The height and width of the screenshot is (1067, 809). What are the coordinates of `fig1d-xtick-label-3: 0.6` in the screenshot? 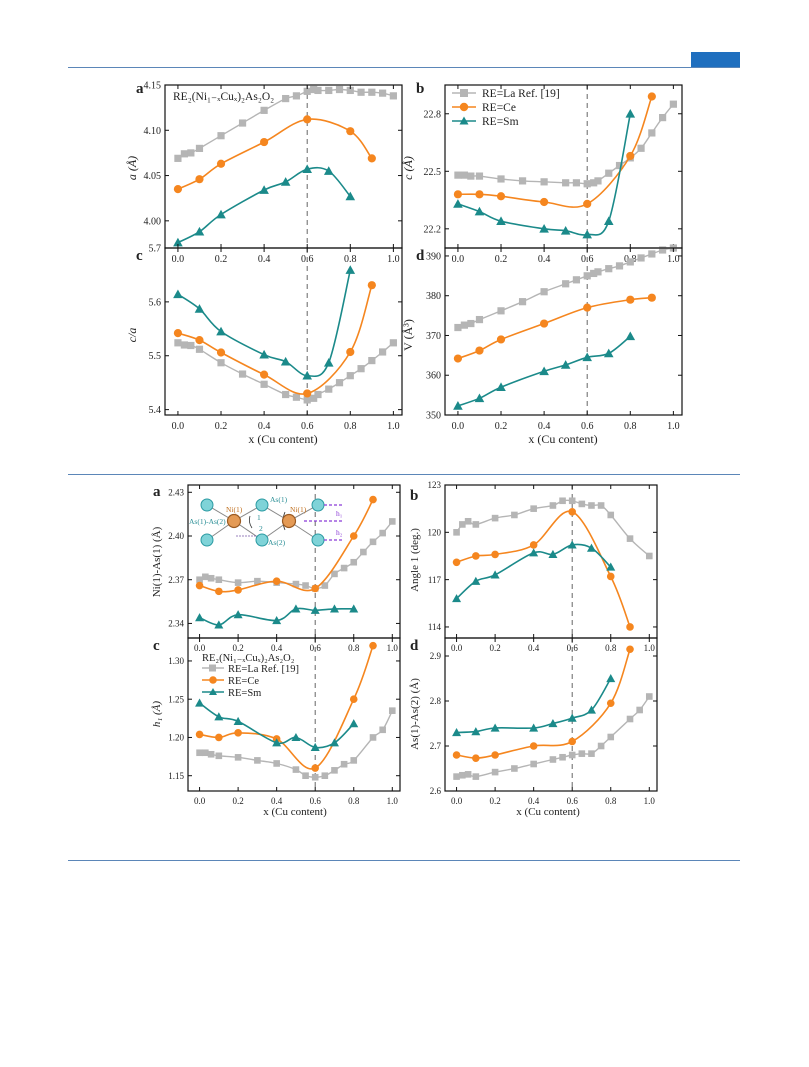 It's located at (587, 426).